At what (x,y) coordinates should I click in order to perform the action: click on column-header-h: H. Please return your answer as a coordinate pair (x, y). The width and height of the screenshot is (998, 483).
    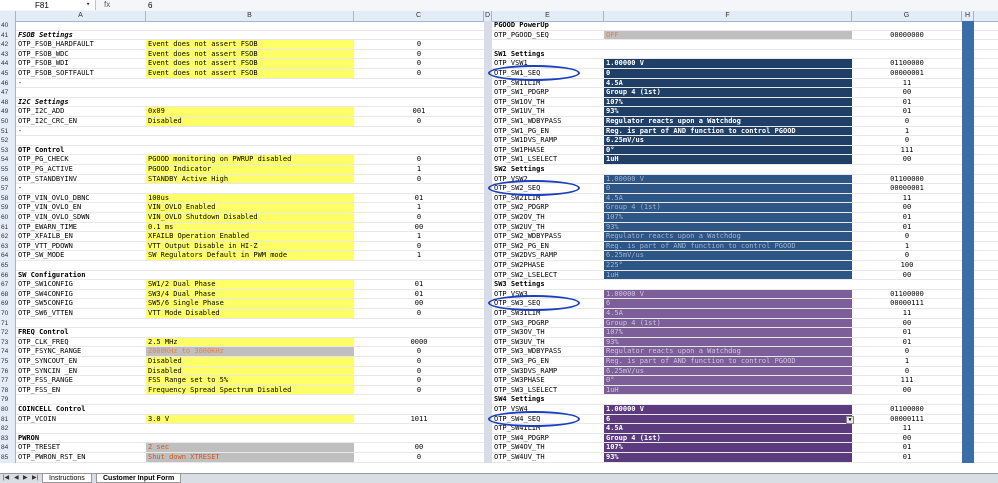
    Looking at the image, I should click on (968, 16).